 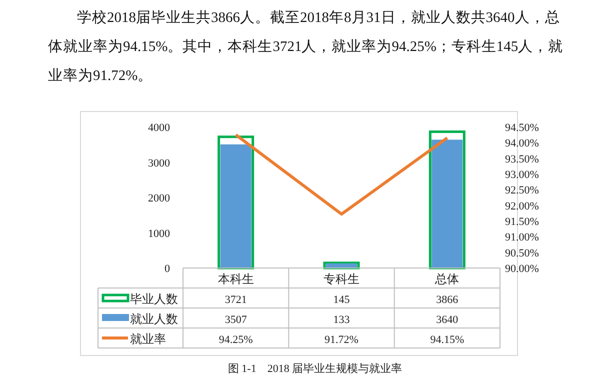 What do you see at coordinates (447, 279) in the screenshot?
I see `x-tick-label: 总体` at bounding box center [447, 279].